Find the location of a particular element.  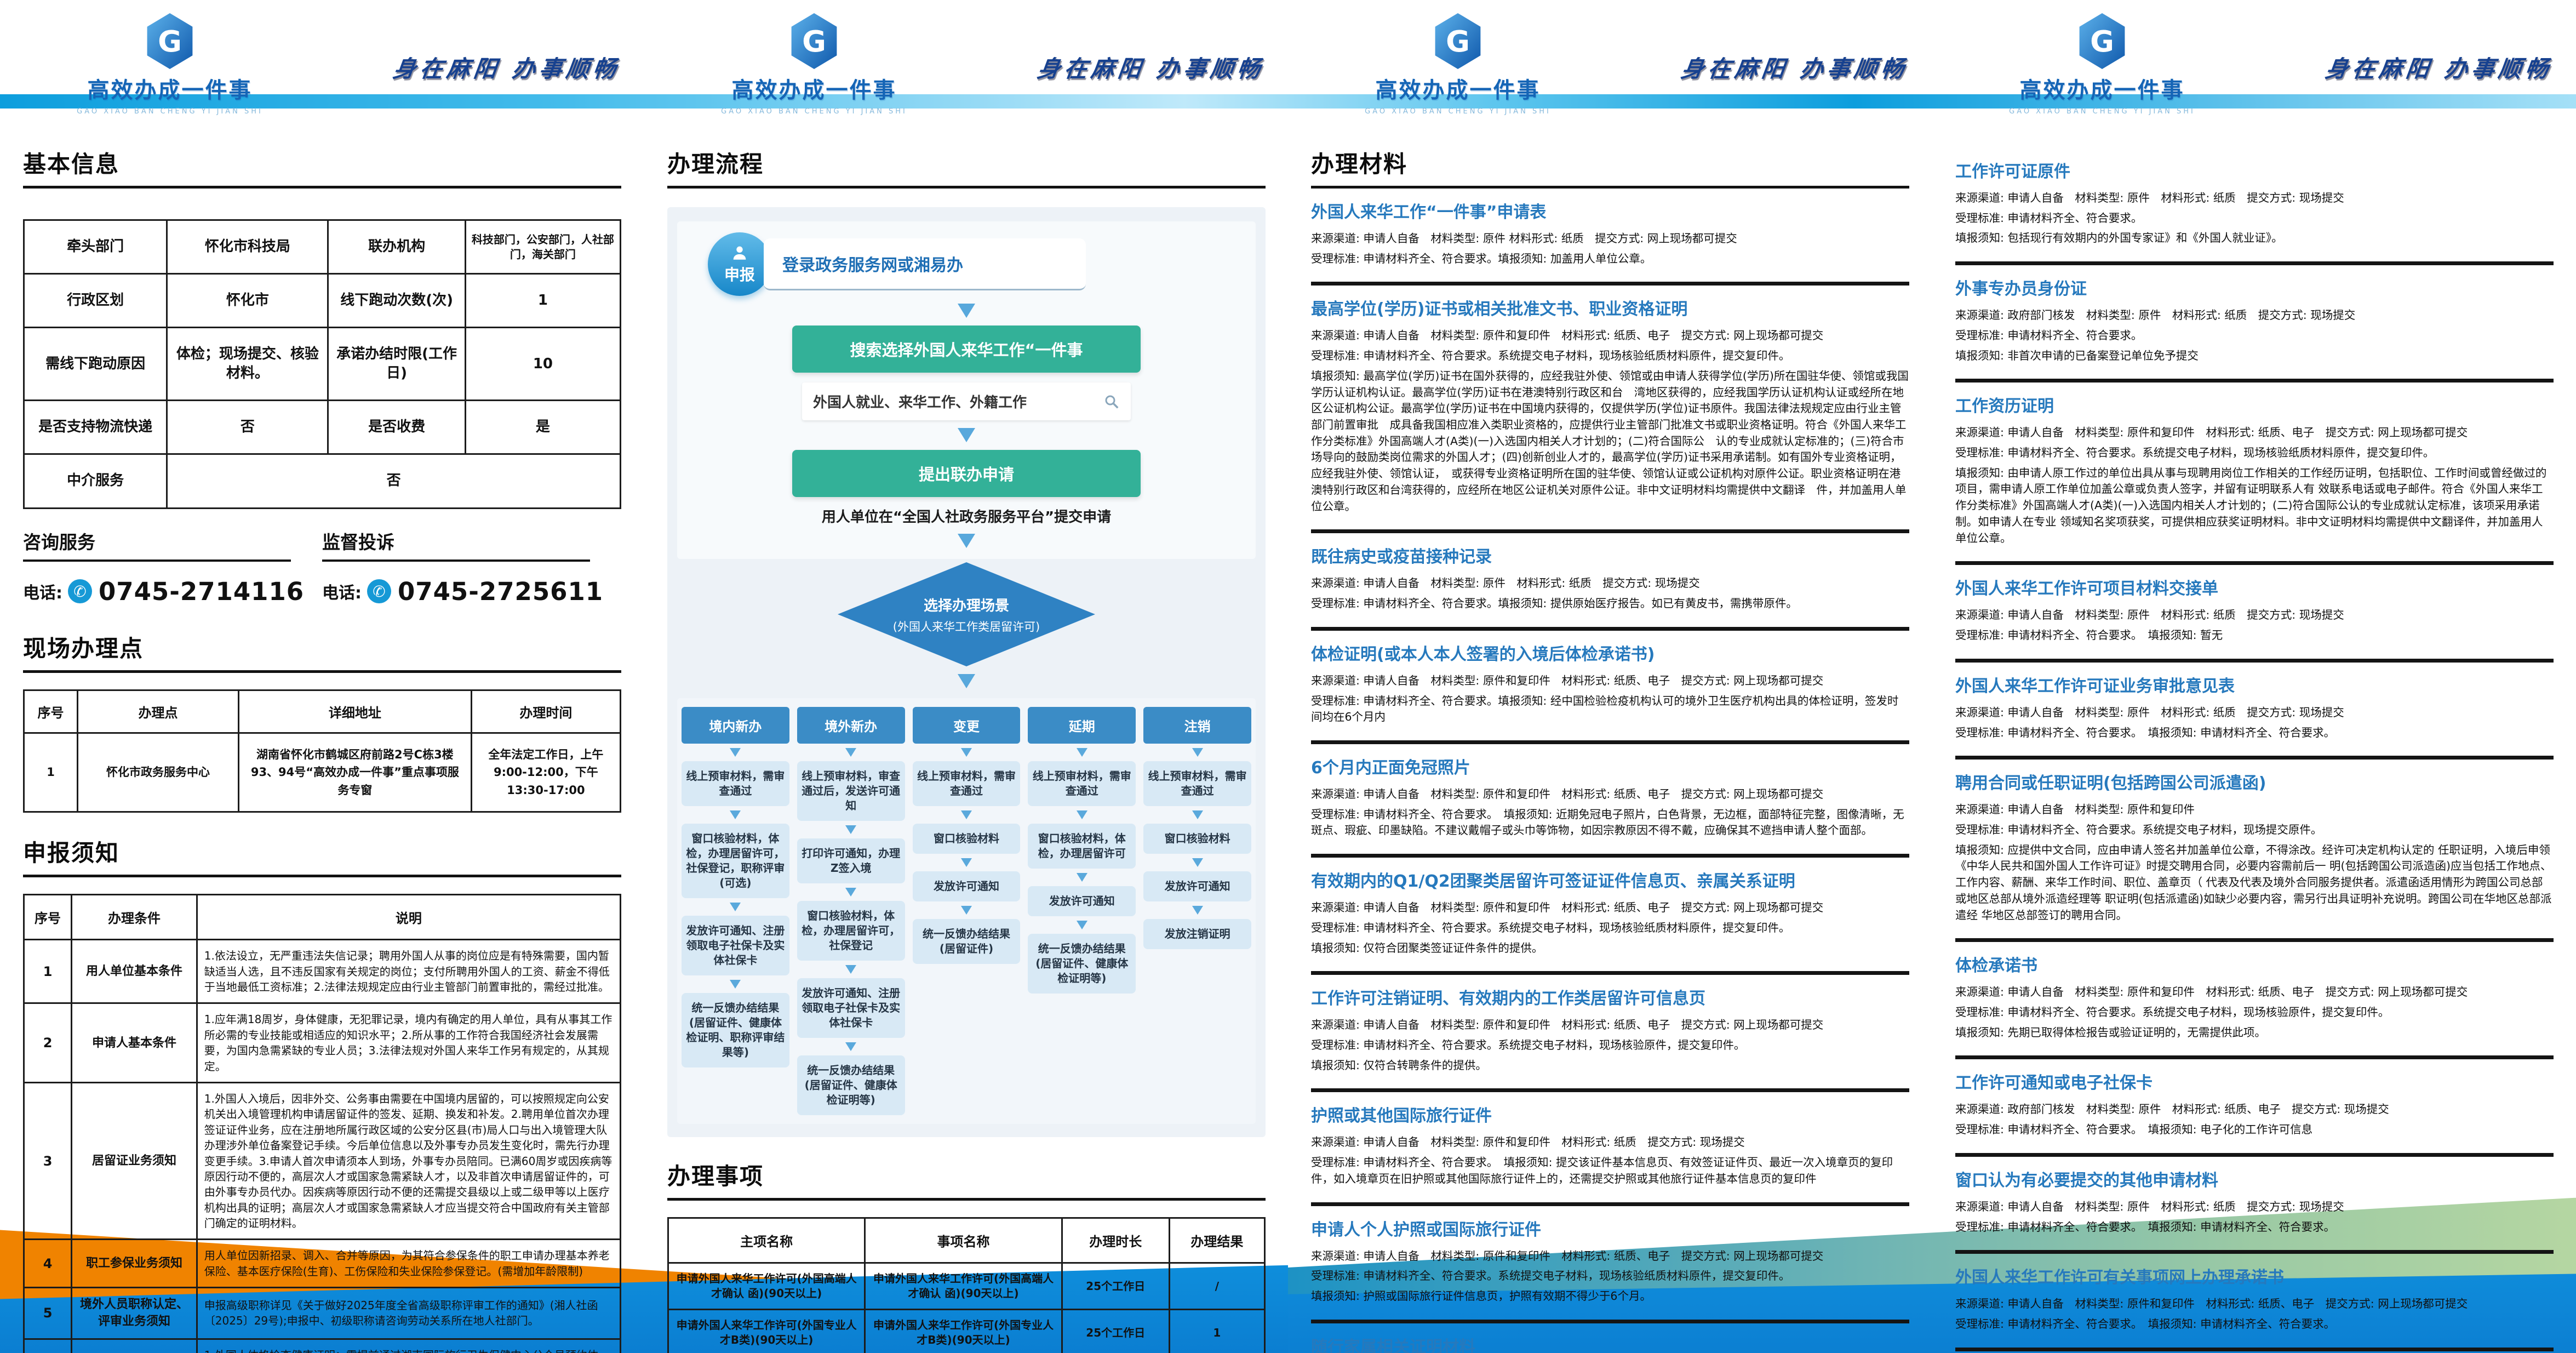

hexagon-g-logo-icon: G is located at coordinates (2102, 42).